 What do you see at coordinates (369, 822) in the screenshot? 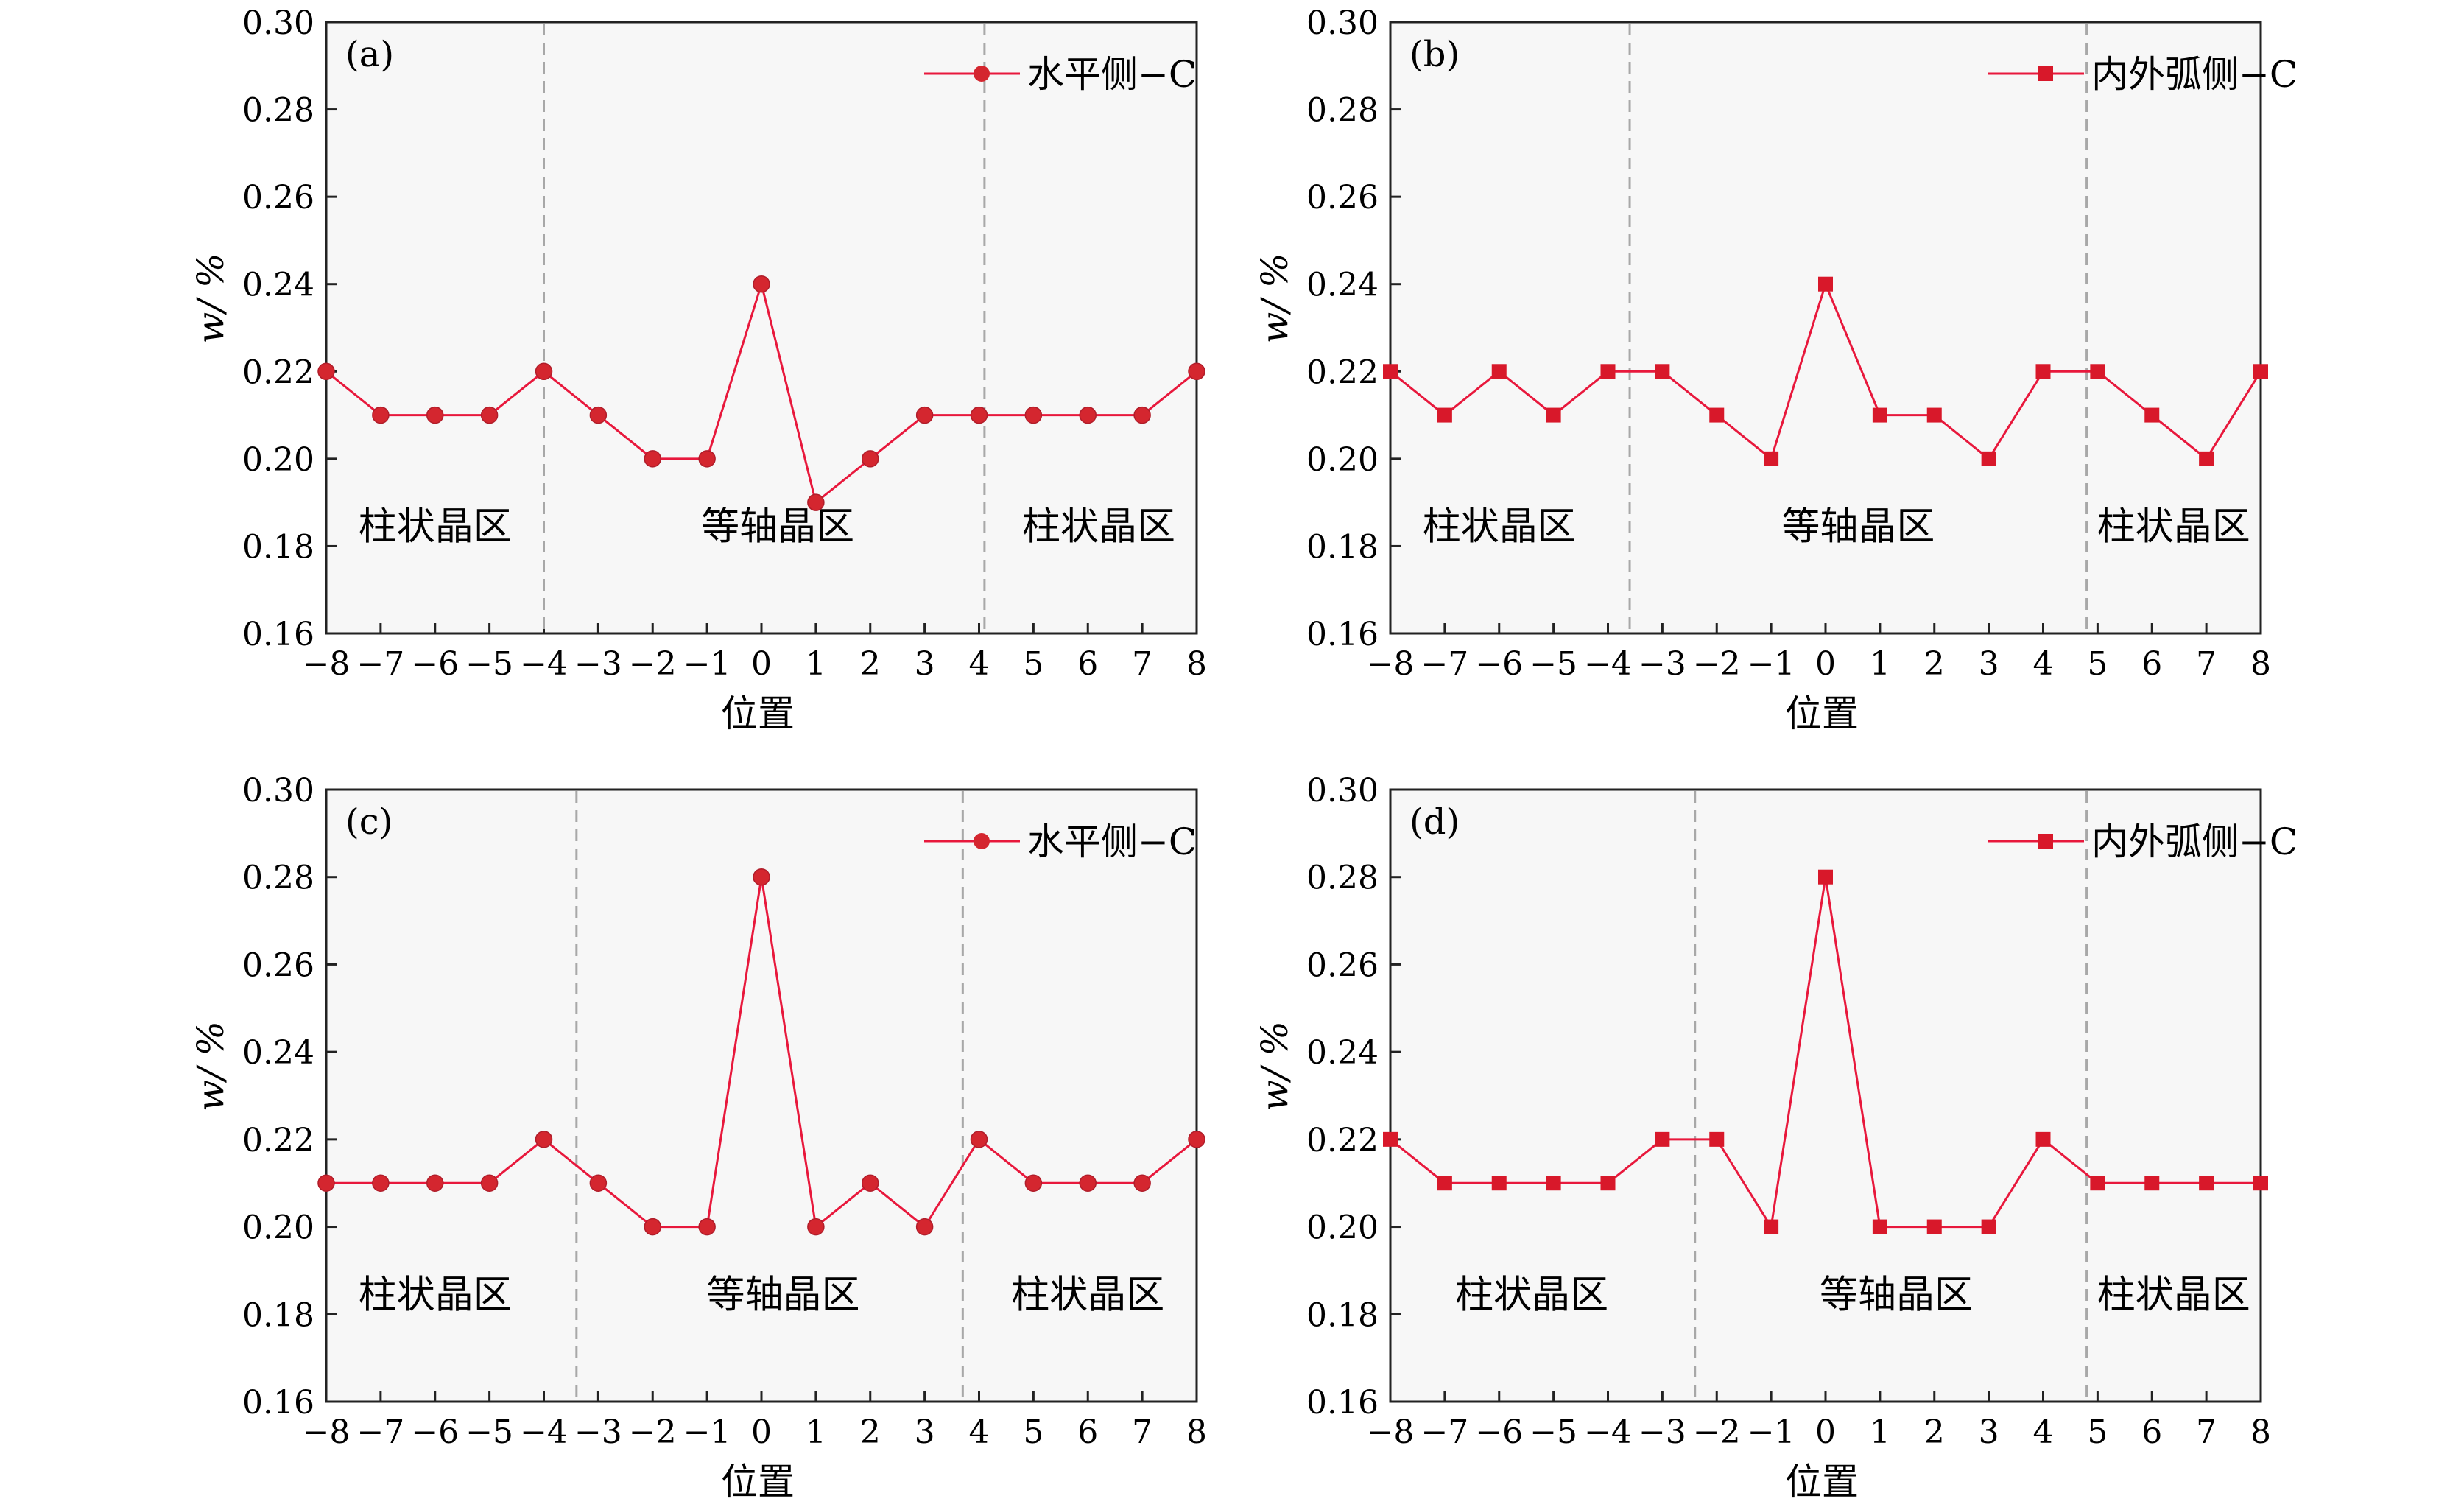
I see `panel-tag: (c)` at bounding box center [369, 822].